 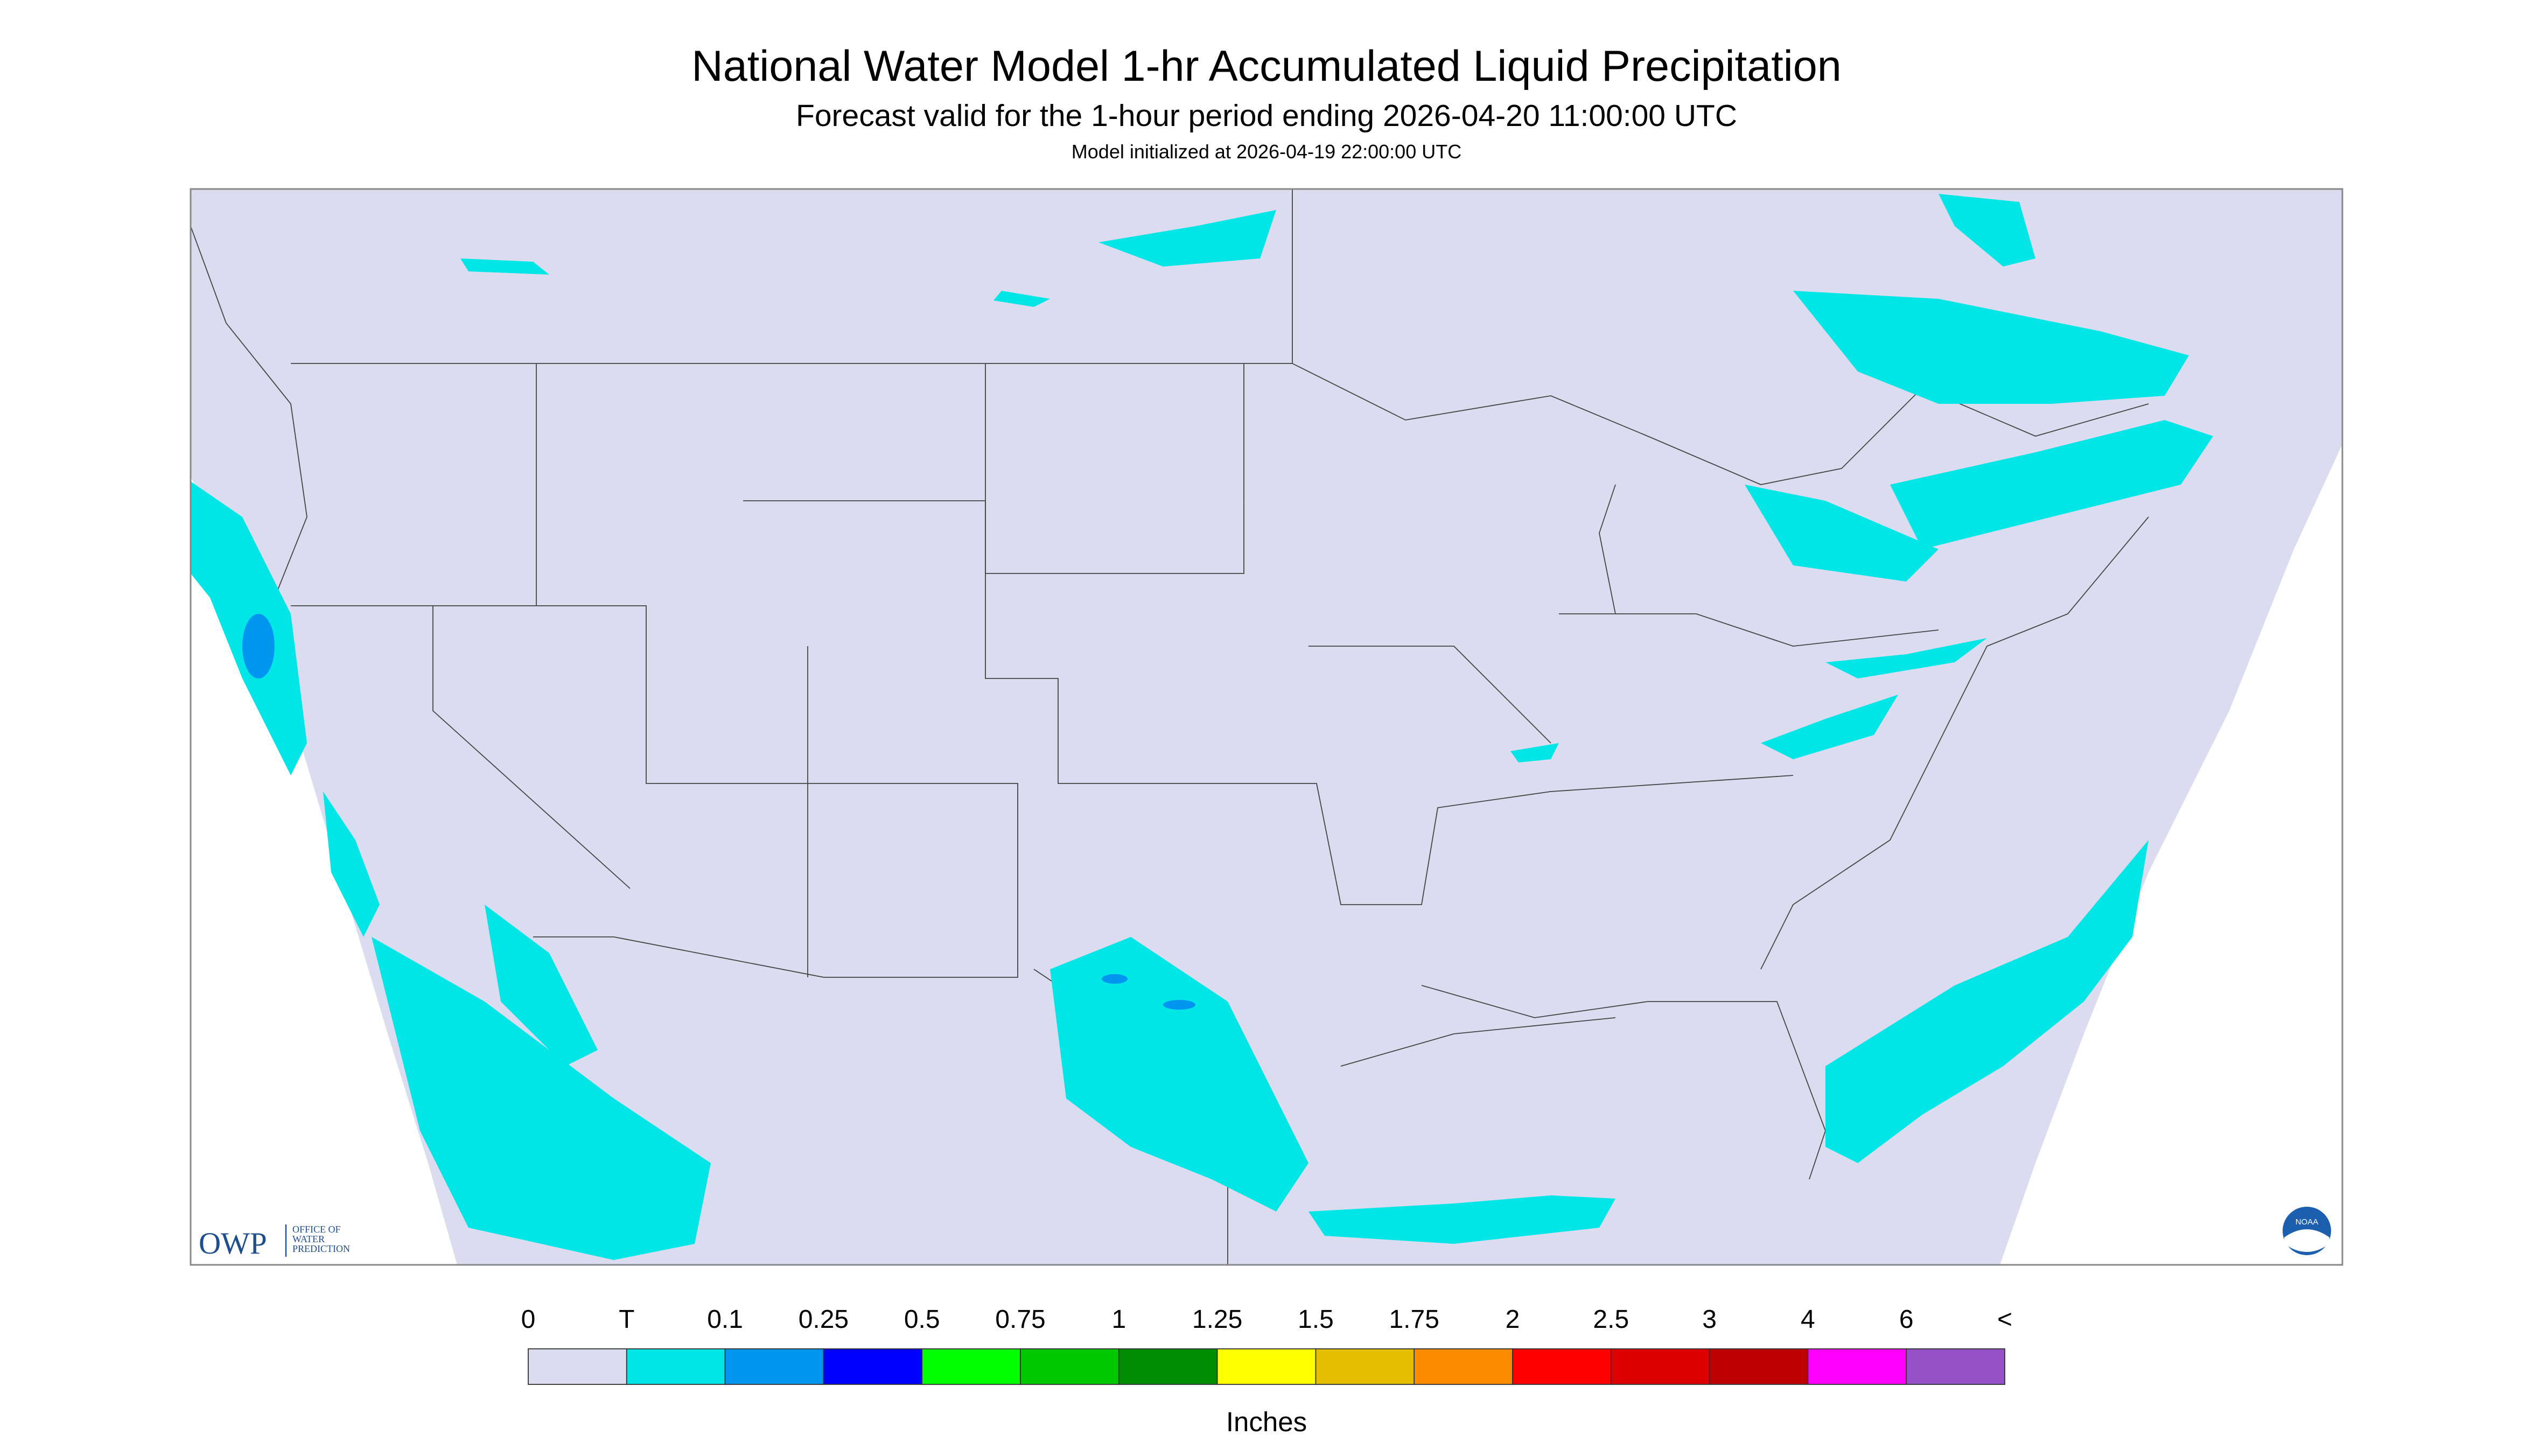 What do you see at coordinates (308, 1239) in the screenshot?
I see `owp-logo-text: WATER` at bounding box center [308, 1239].